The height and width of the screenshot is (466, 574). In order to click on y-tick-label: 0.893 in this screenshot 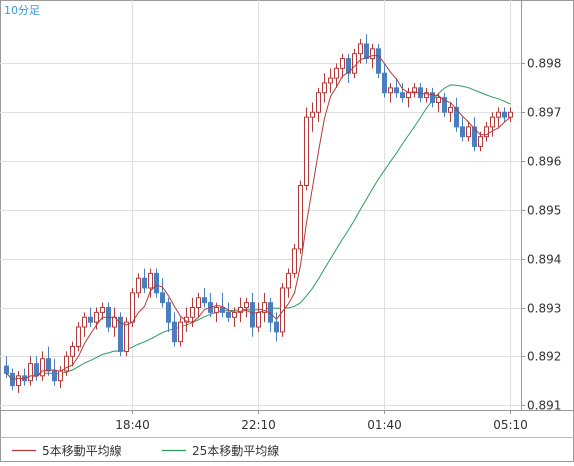, I will do `click(544, 309)`.